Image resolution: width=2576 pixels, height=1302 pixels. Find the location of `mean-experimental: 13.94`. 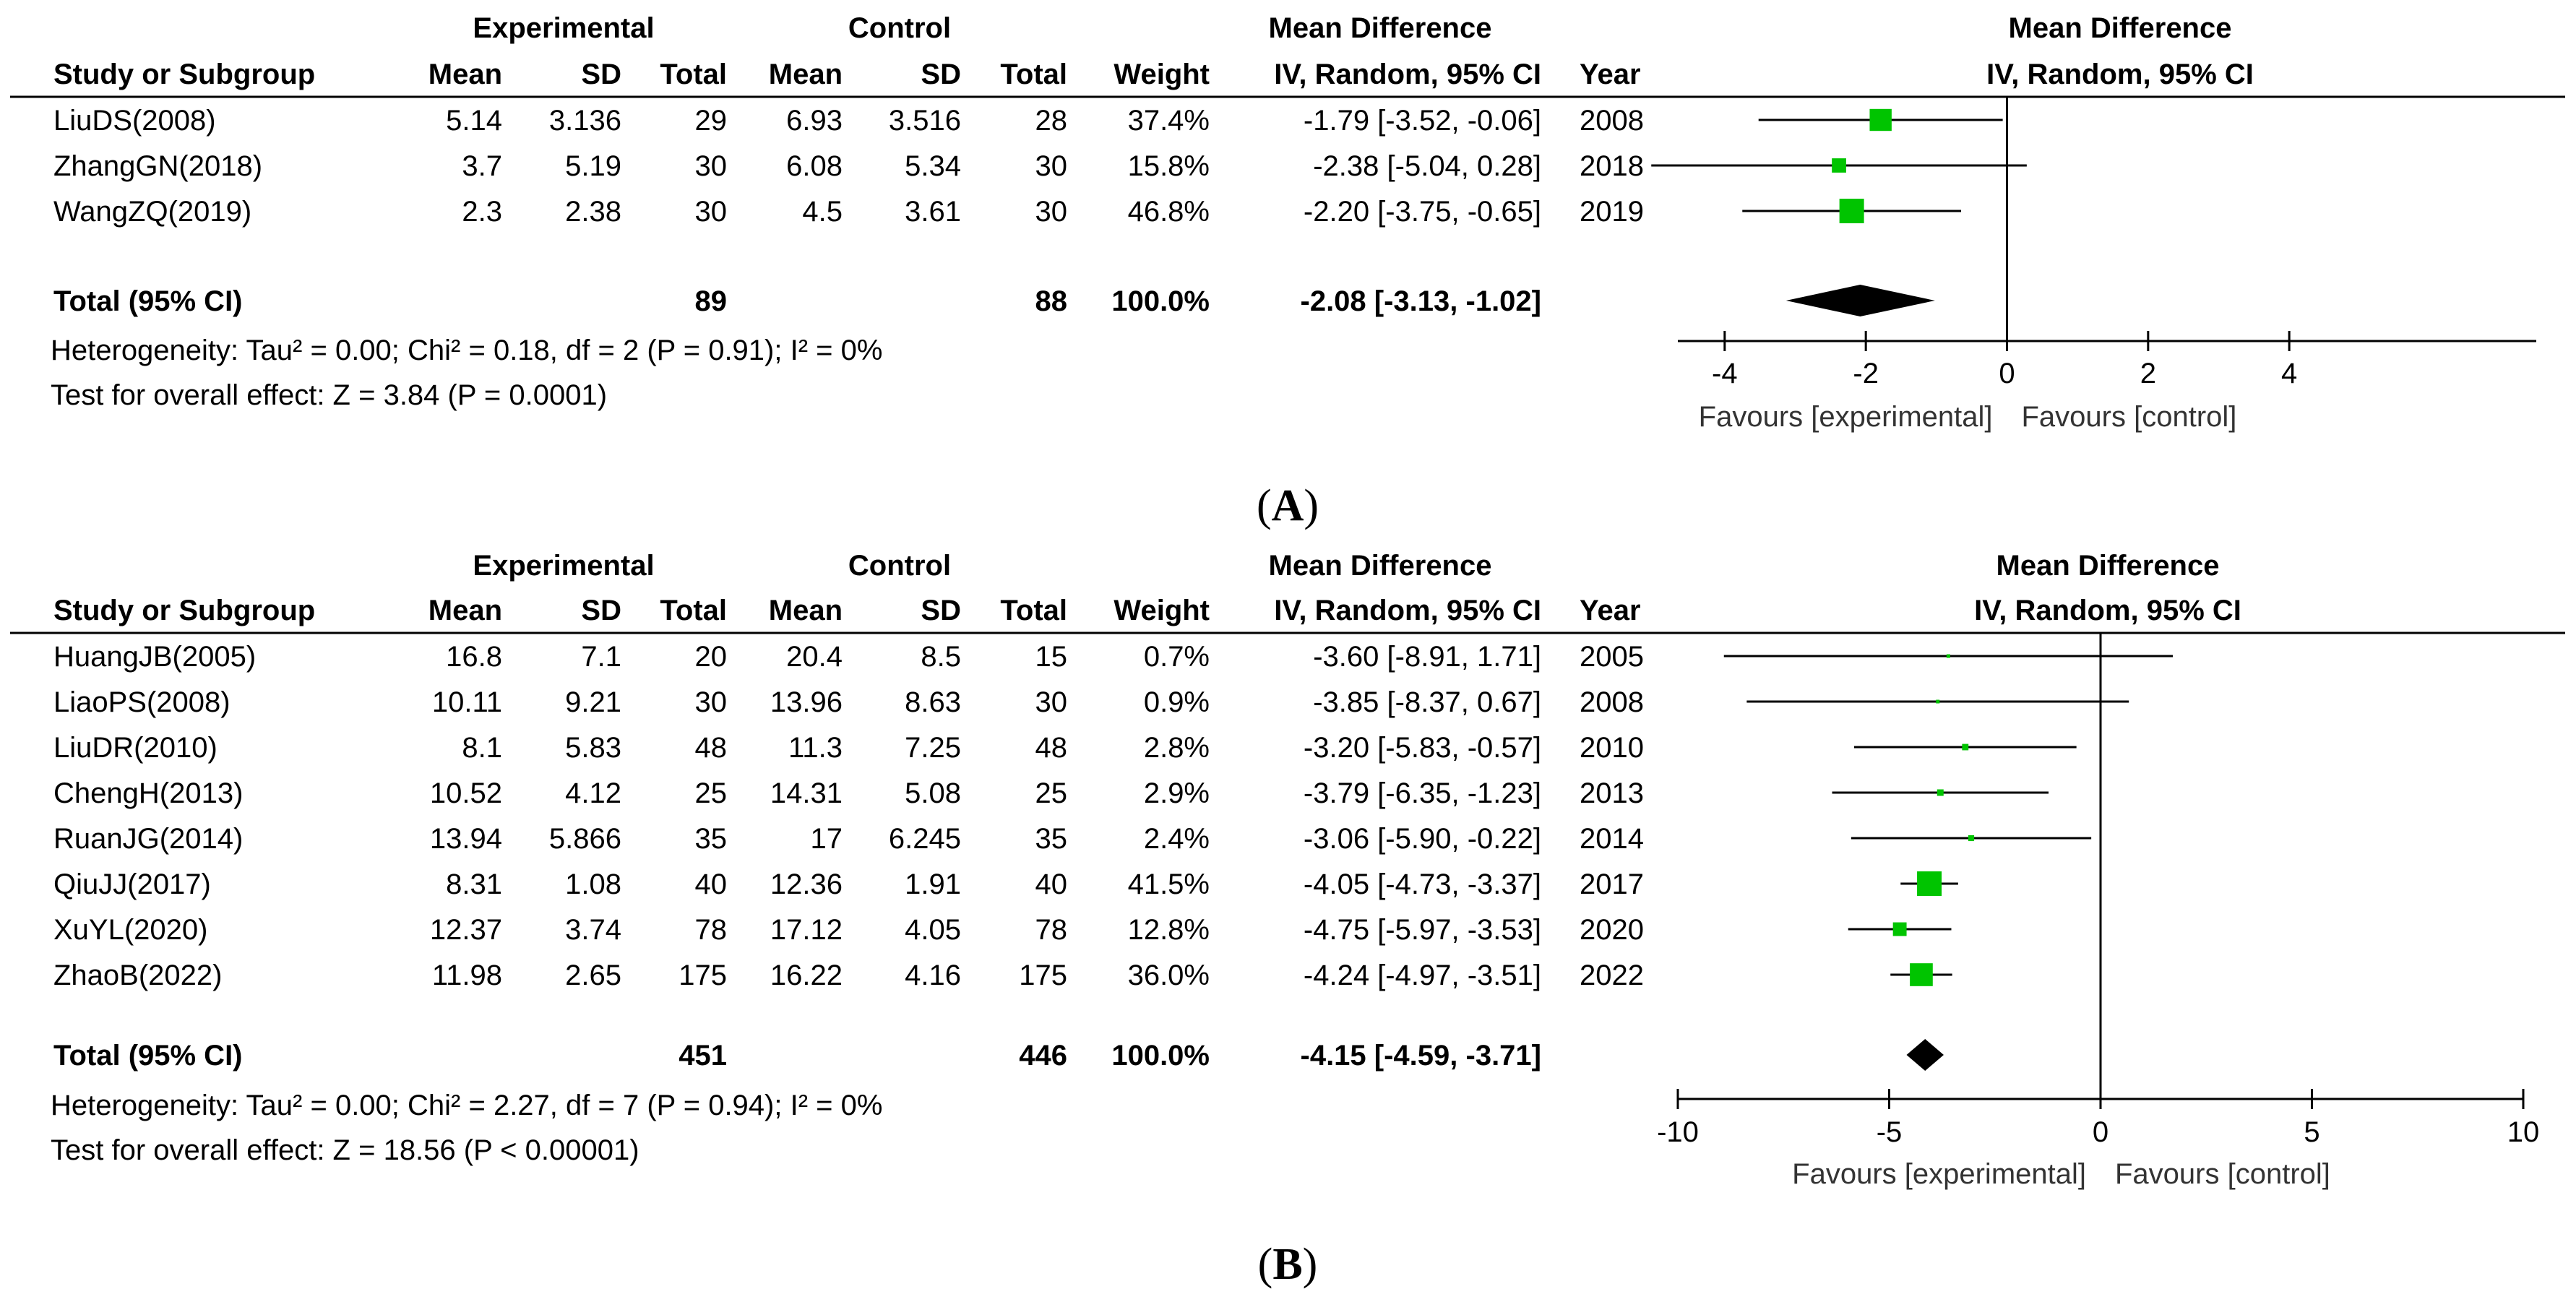

mean-experimental: 13.94 is located at coordinates (466, 839).